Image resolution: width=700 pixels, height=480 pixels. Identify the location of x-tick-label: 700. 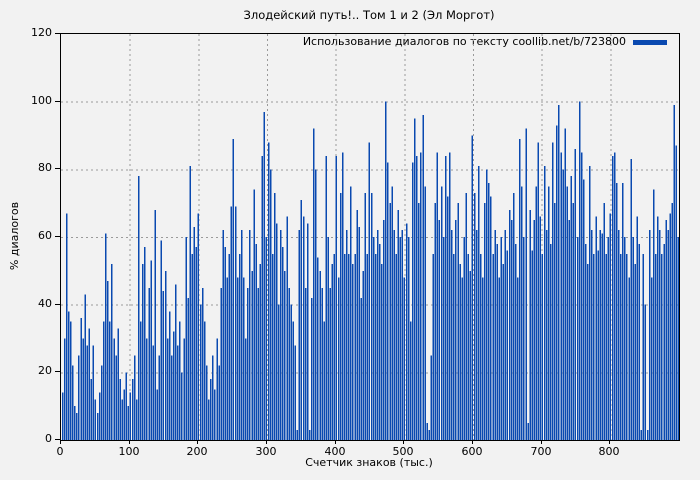
(541, 451).